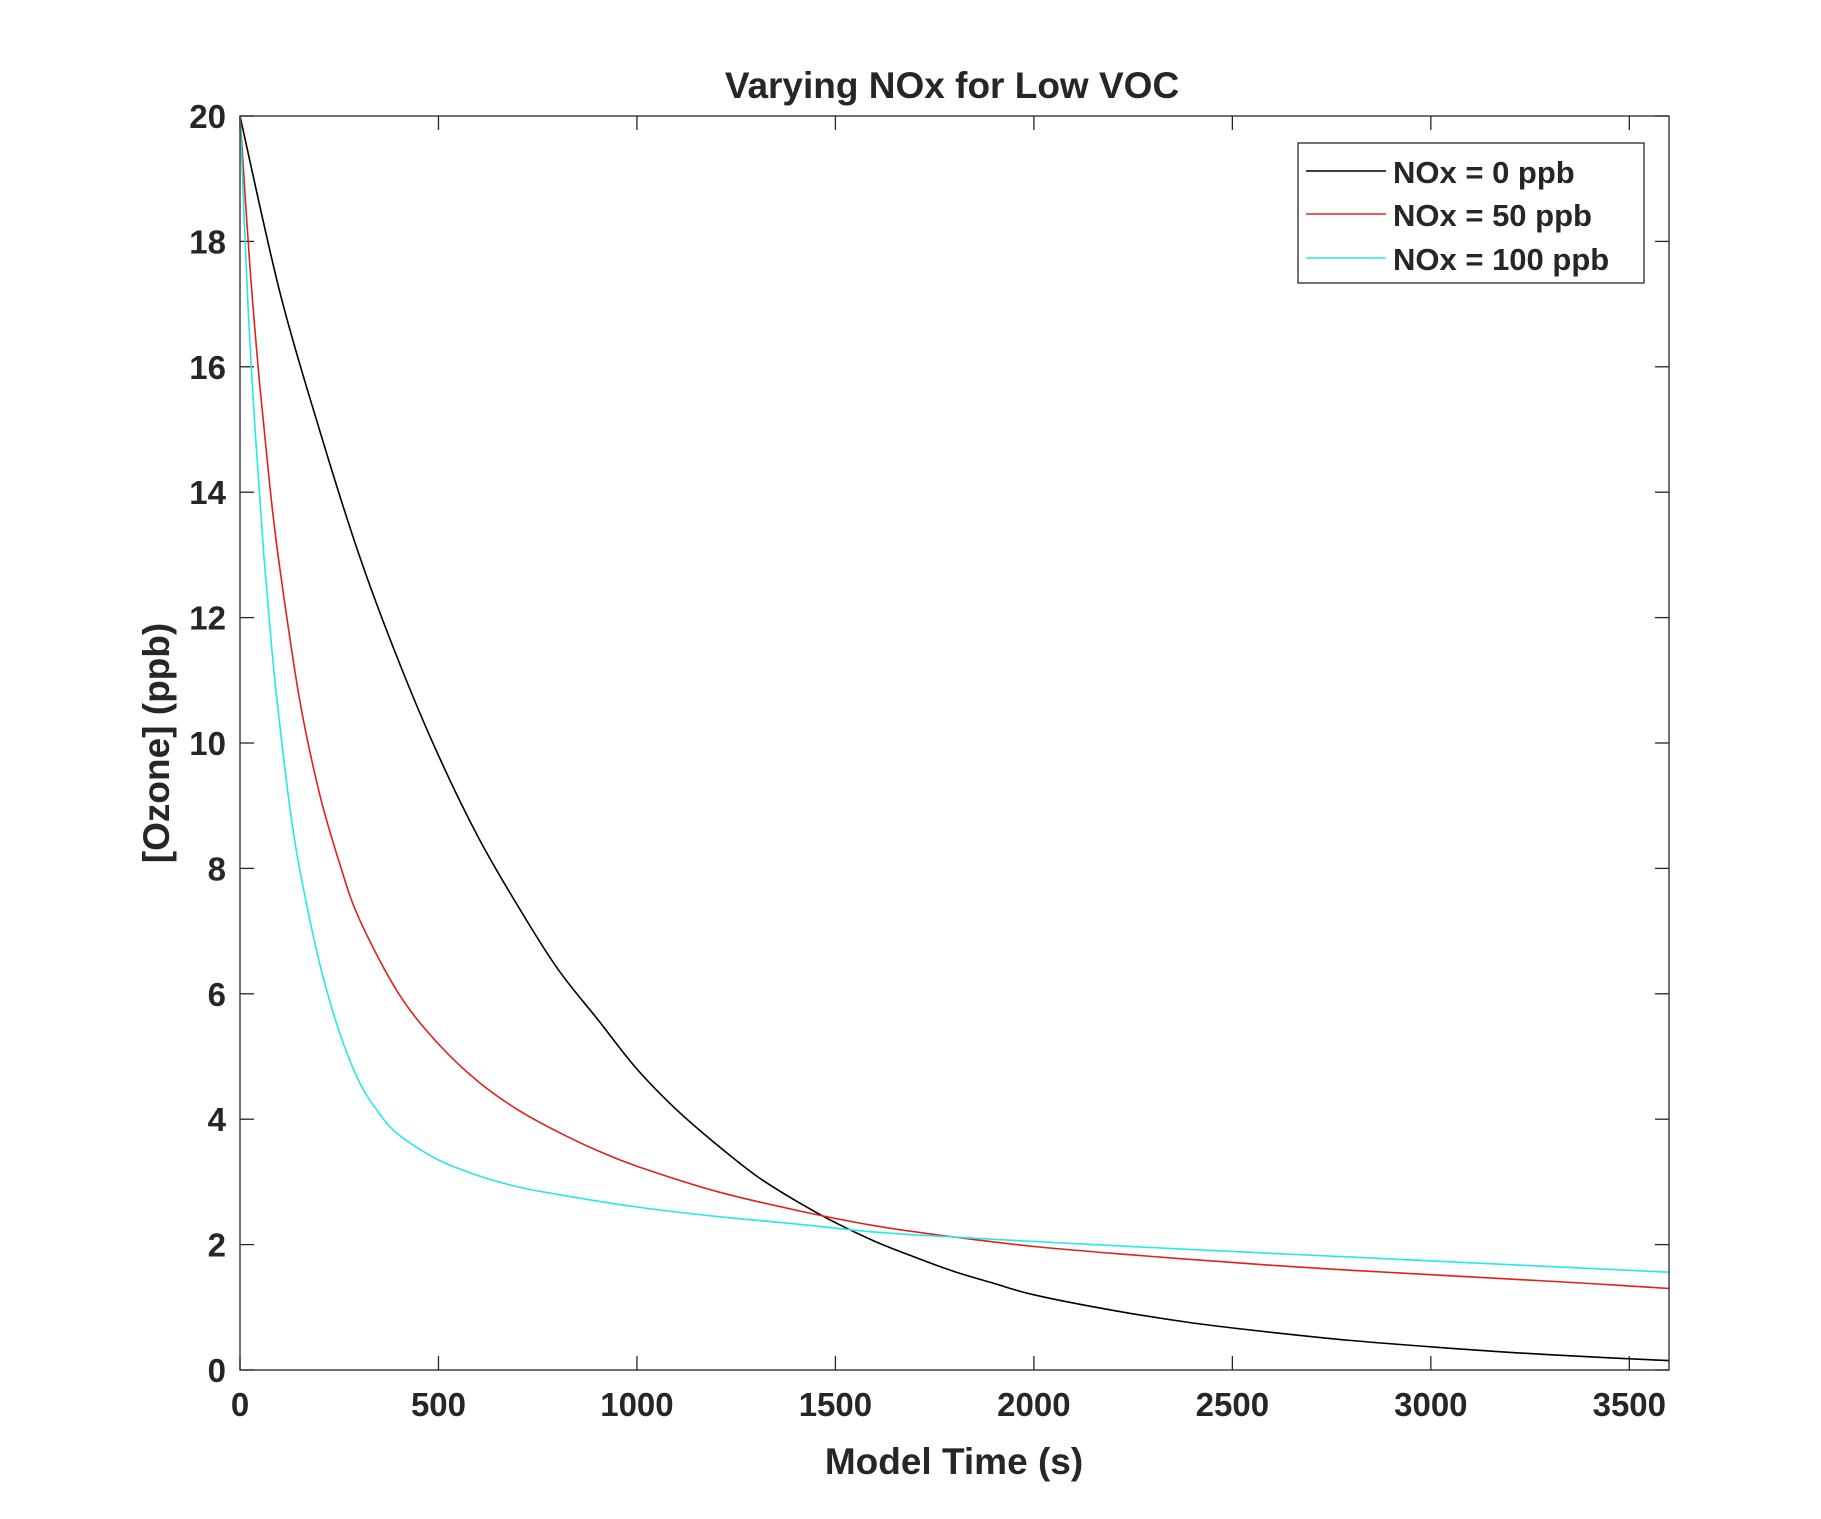  I want to click on x-tick-label: 1500, so click(835, 1404).